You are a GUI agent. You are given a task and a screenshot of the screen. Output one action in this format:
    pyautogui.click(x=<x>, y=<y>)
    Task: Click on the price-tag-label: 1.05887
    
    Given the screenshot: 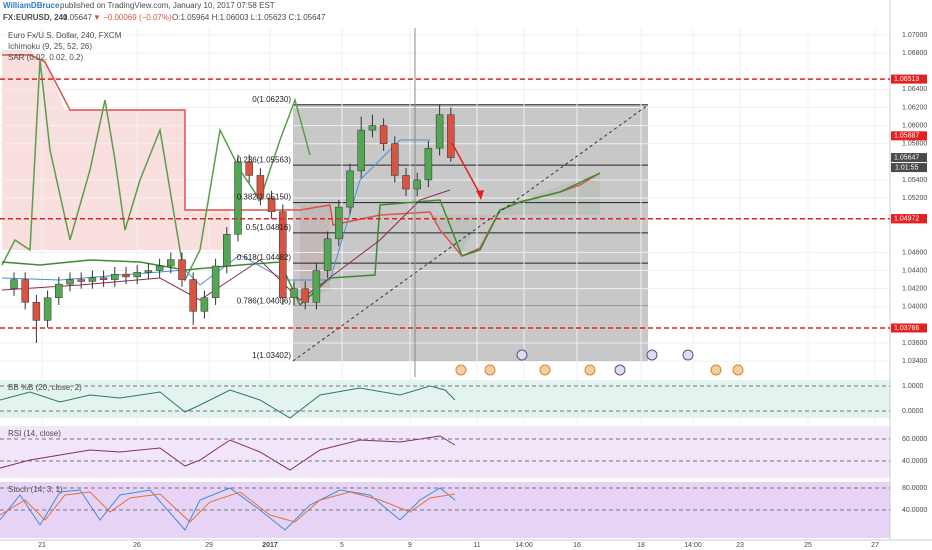 What is the action you would take?
    pyautogui.click(x=906, y=136)
    